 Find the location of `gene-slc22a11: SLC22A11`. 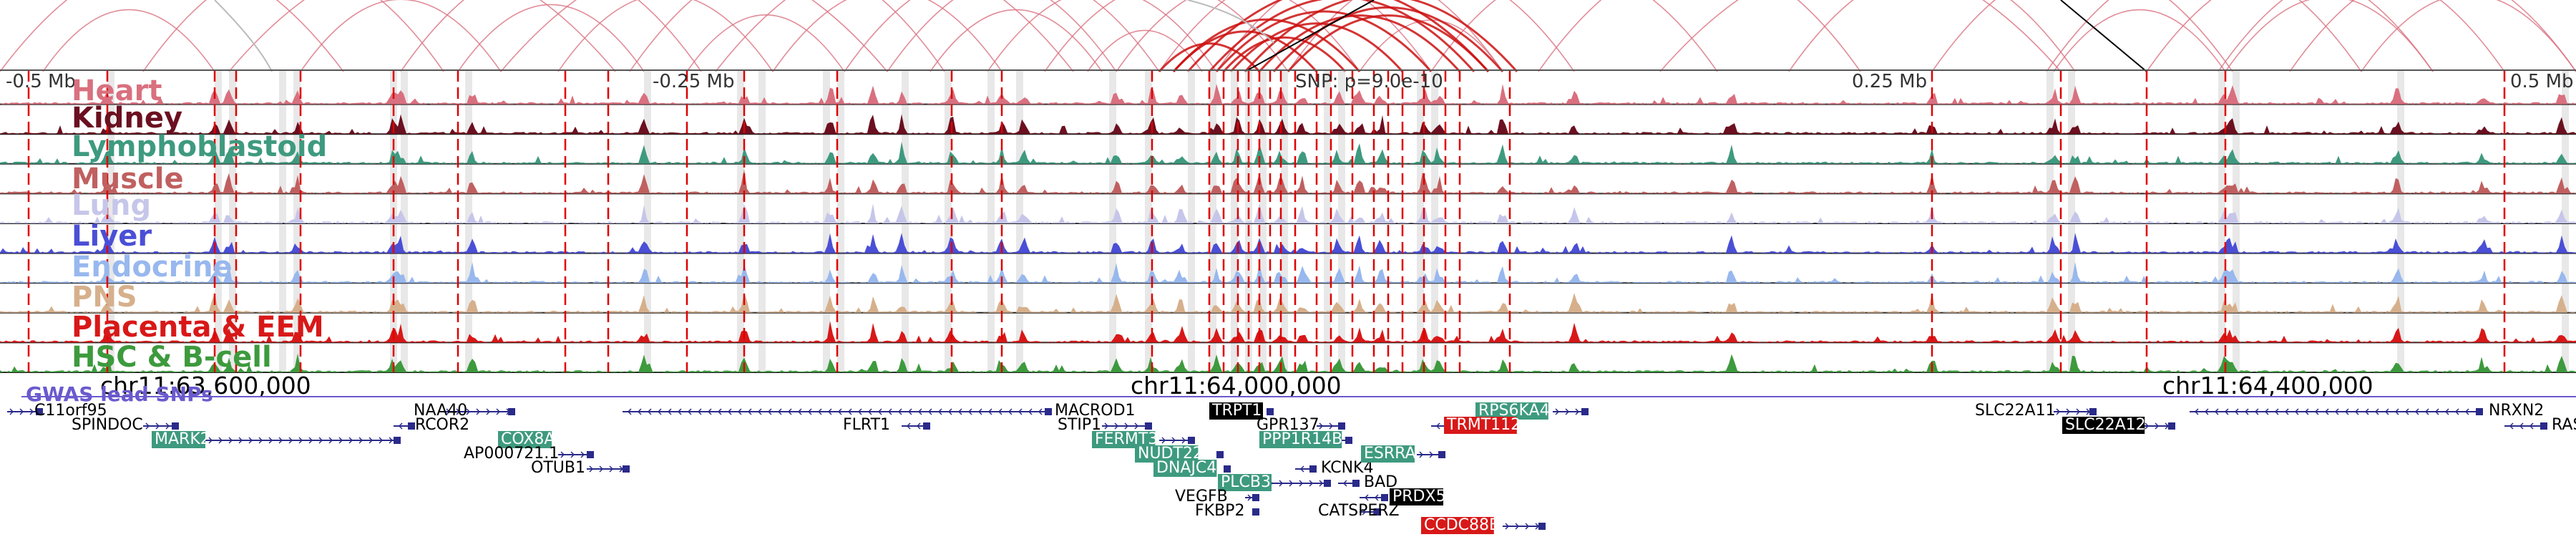

gene-slc22a11: SLC22A11 is located at coordinates (2036, 411).